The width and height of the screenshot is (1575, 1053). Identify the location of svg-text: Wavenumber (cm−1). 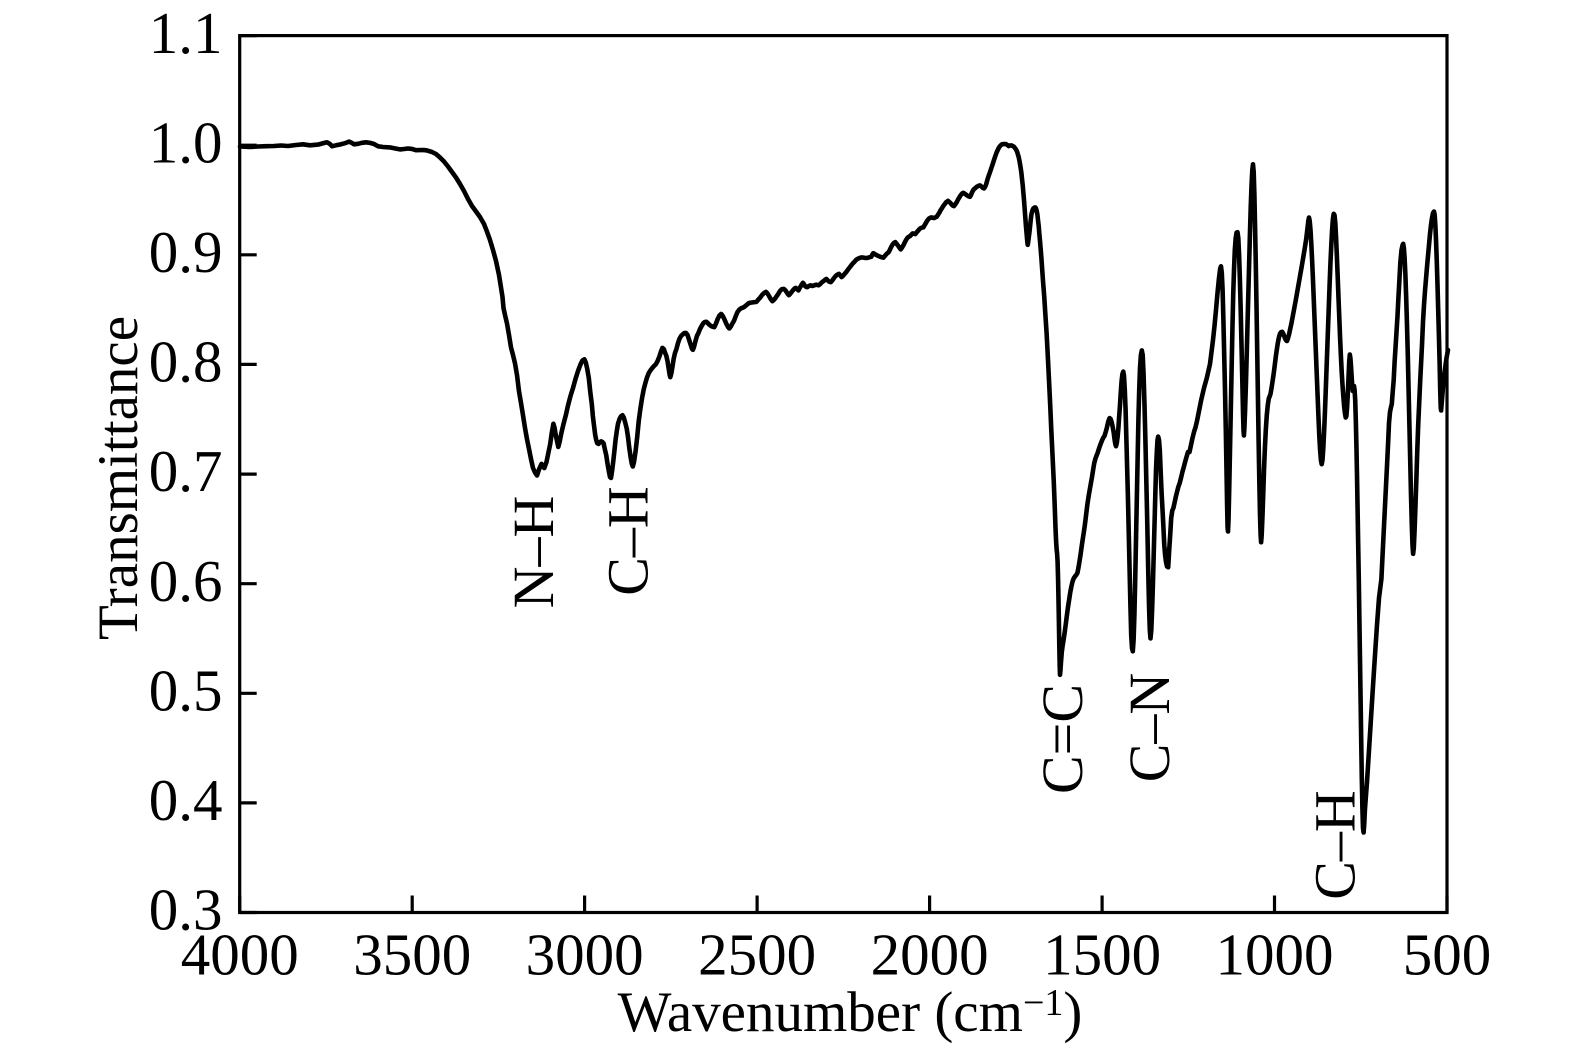
(850, 1012).